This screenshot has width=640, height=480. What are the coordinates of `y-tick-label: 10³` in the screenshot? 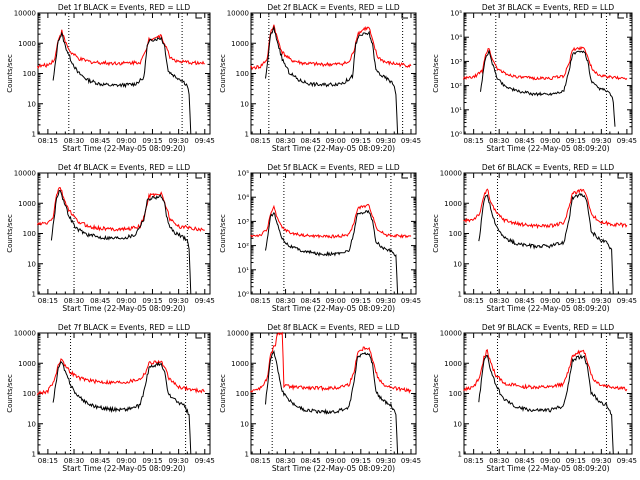 It's located at (243, 222).